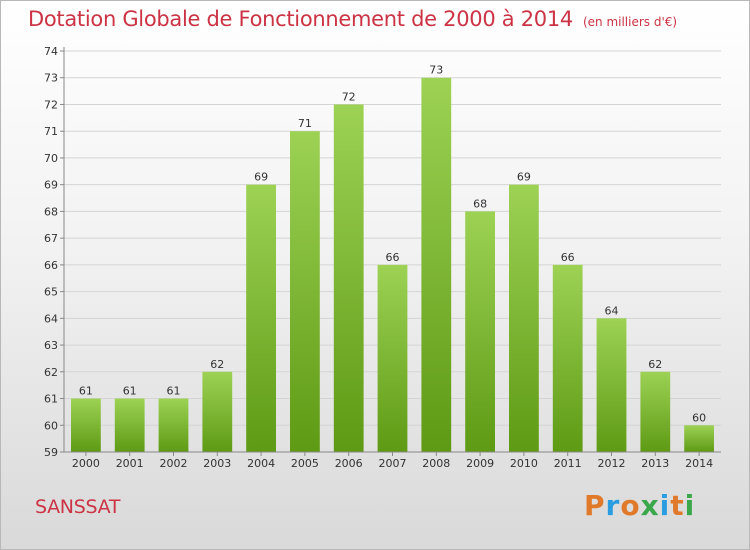 The width and height of the screenshot is (750, 550). Describe the element at coordinates (261, 463) in the screenshot. I see `x-tick-label: 2004` at that location.